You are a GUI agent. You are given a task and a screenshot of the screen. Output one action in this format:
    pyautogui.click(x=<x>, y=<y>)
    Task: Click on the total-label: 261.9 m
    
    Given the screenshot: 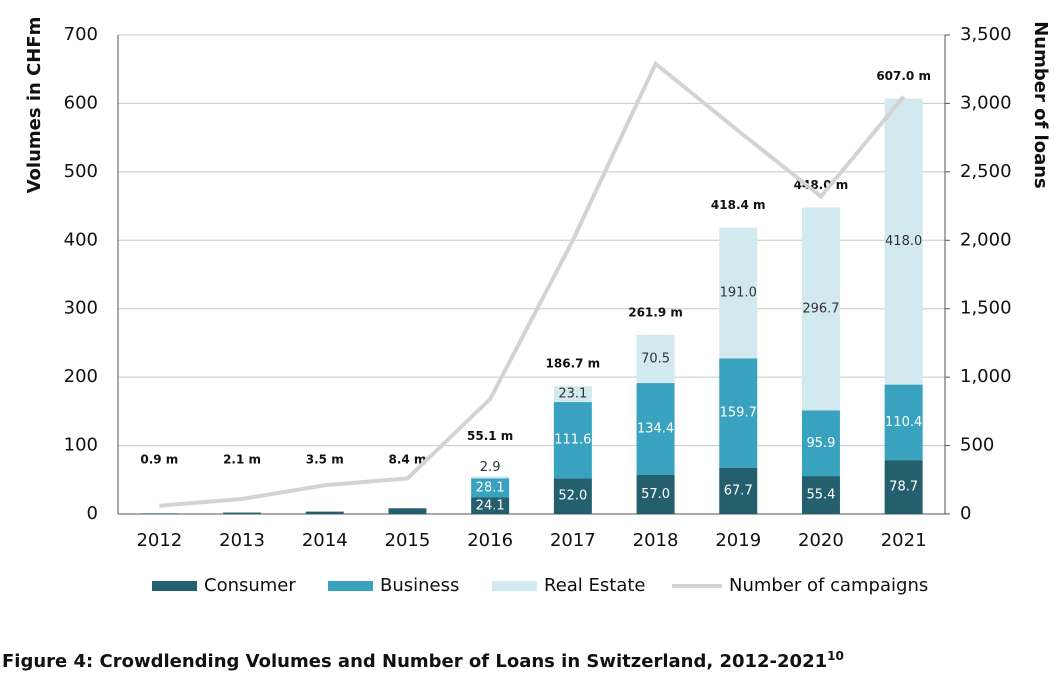 What is the action you would take?
    pyautogui.click(x=655, y=312)
    